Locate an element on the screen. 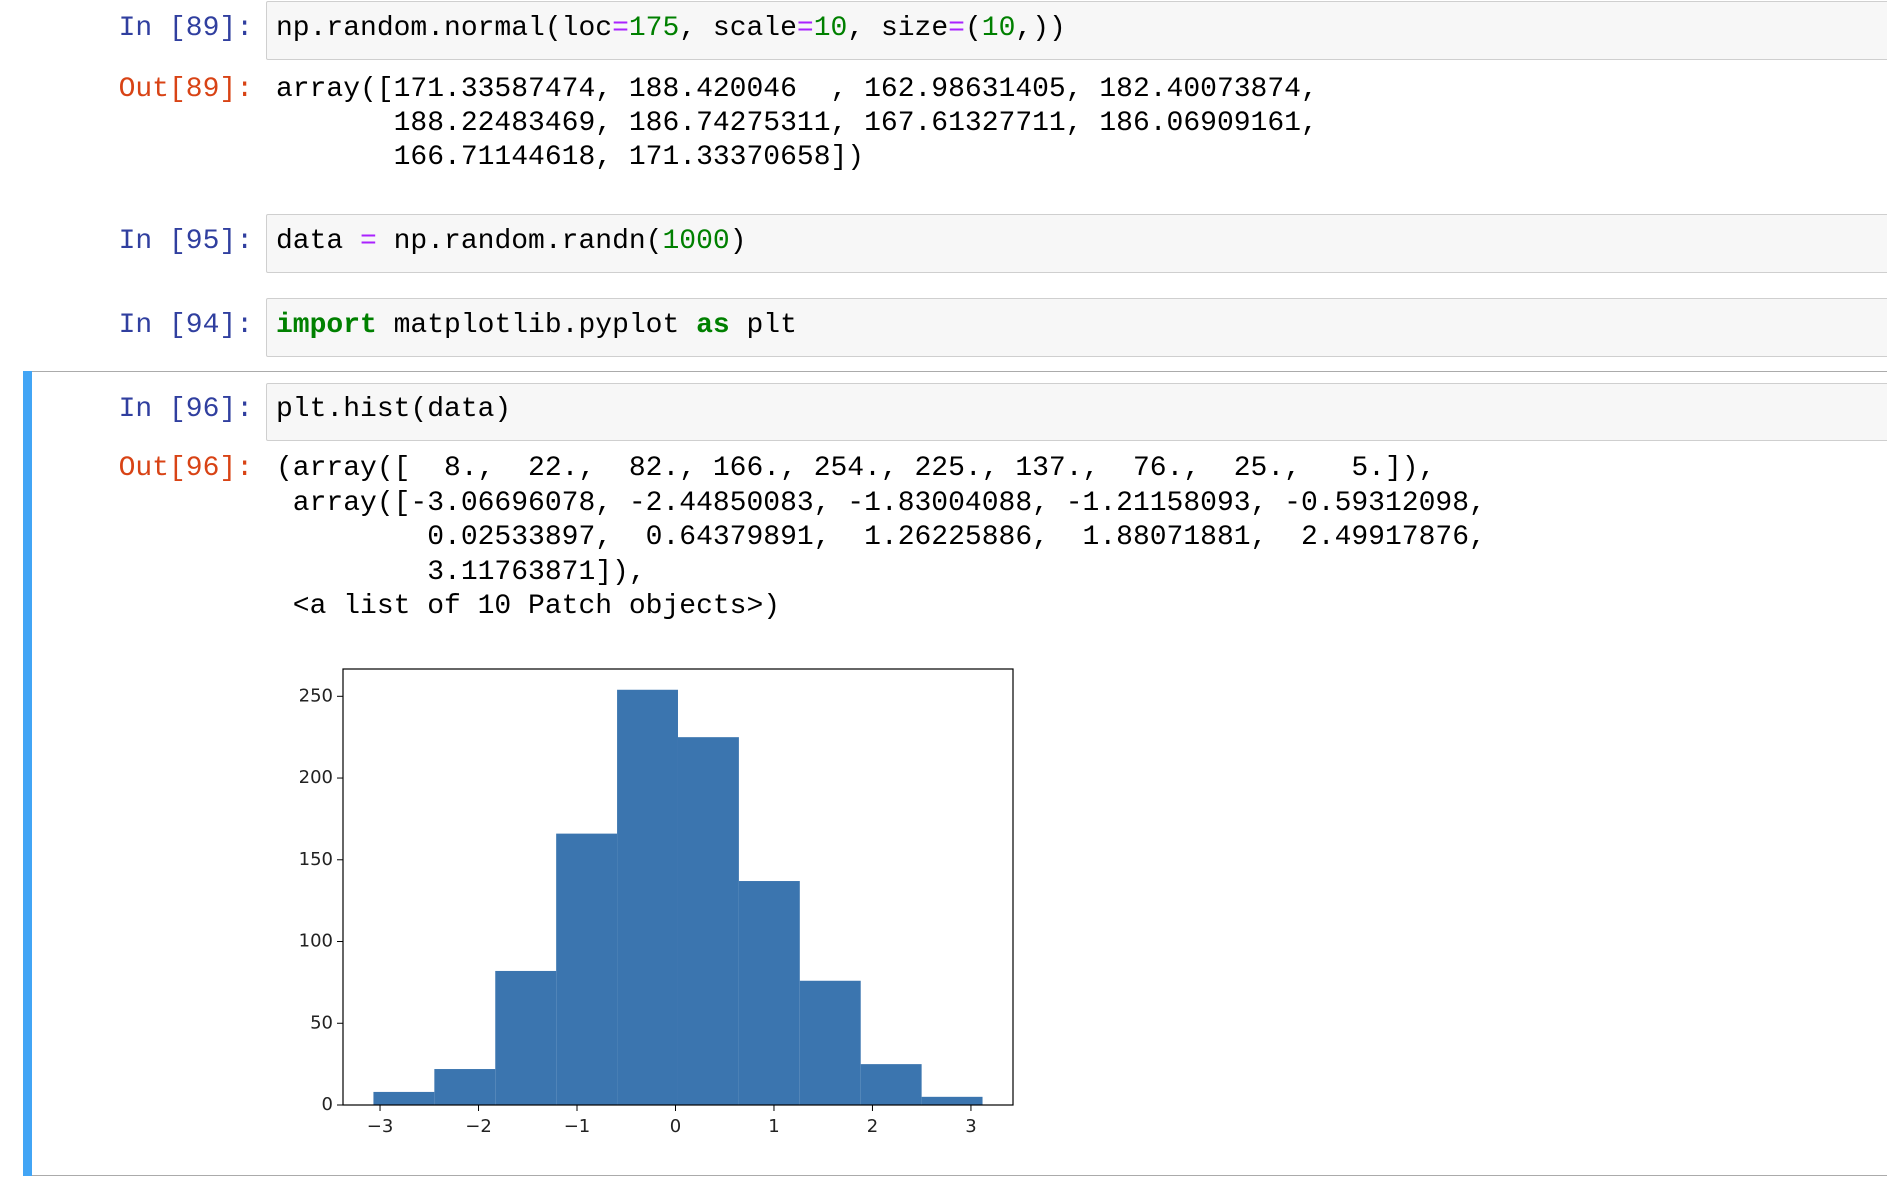 The height and width of the screenshot is (1189, 1887). in-prompt: In [96]: is located at coordinates (185, 409).